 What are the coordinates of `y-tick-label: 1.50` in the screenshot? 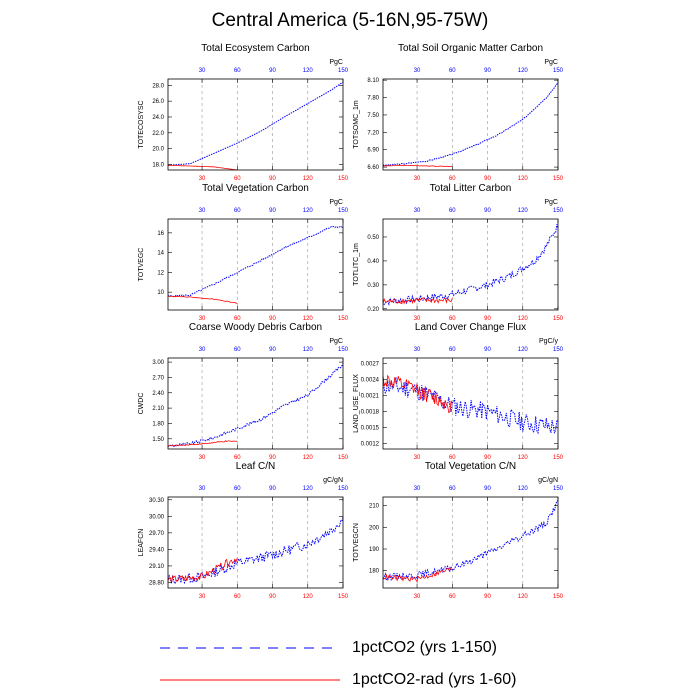 It's located at (158, 440).